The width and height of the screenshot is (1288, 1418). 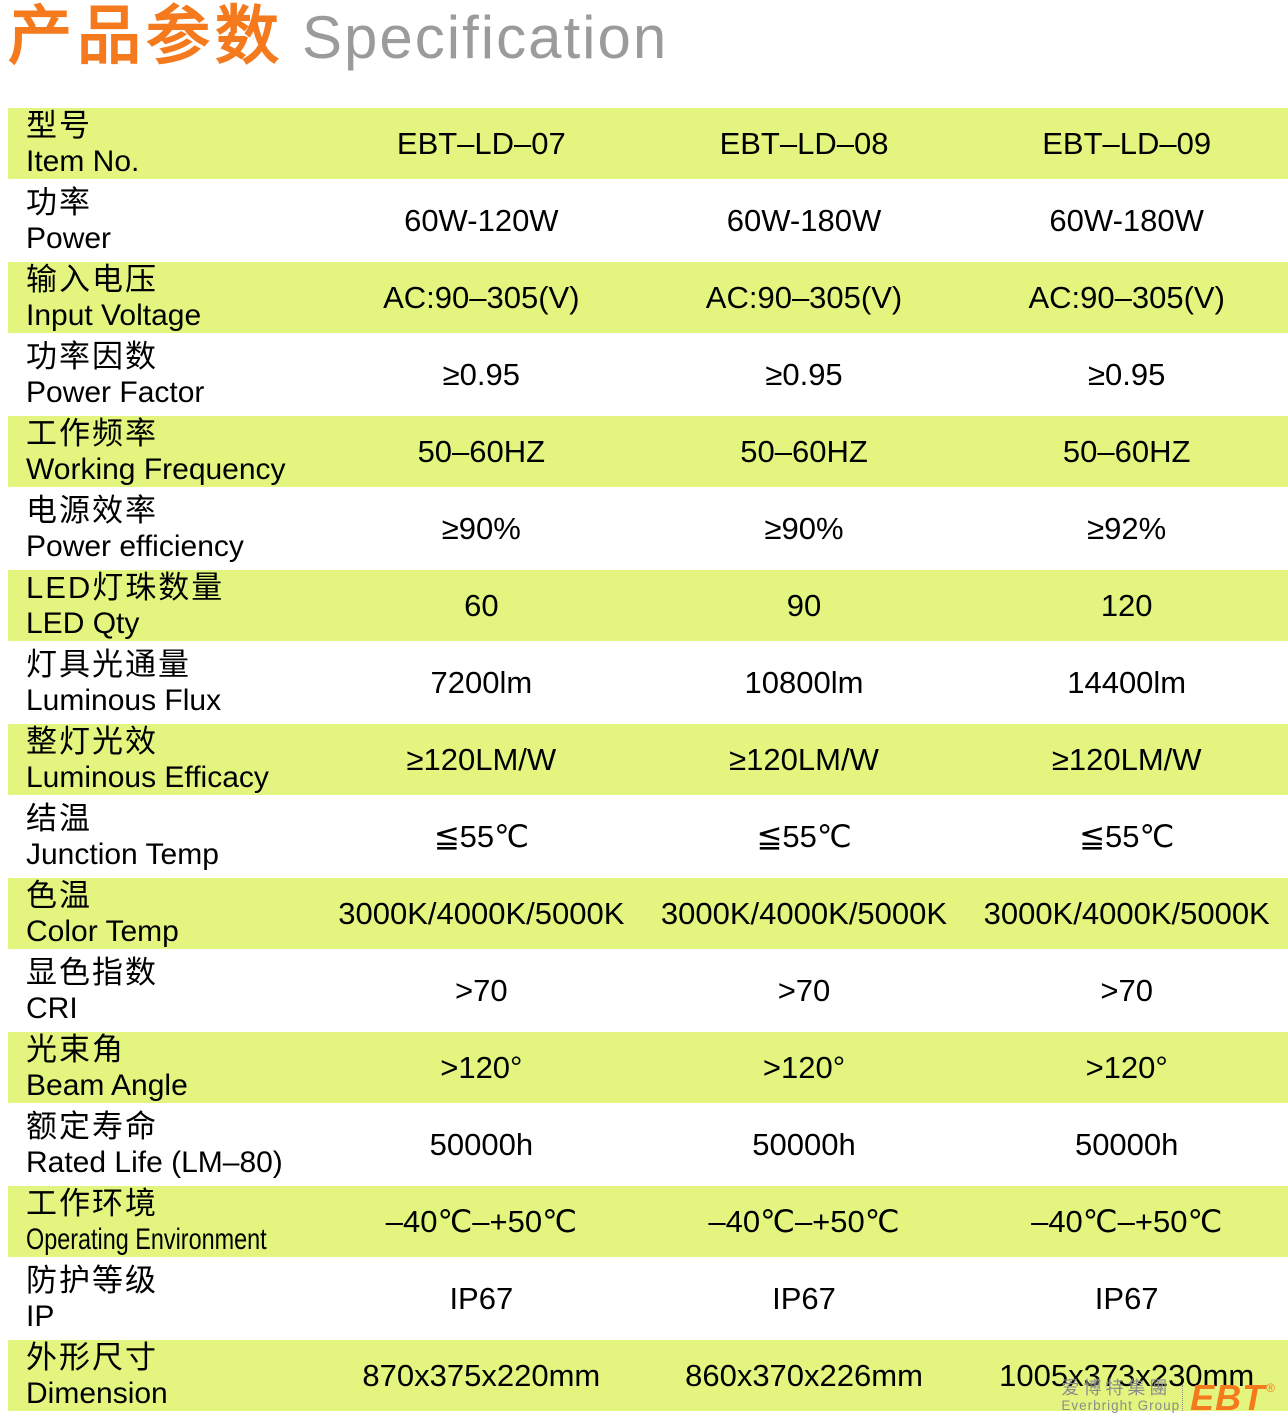 I want to click on row-label-en: LED Qty, so click(x=83, y=623).